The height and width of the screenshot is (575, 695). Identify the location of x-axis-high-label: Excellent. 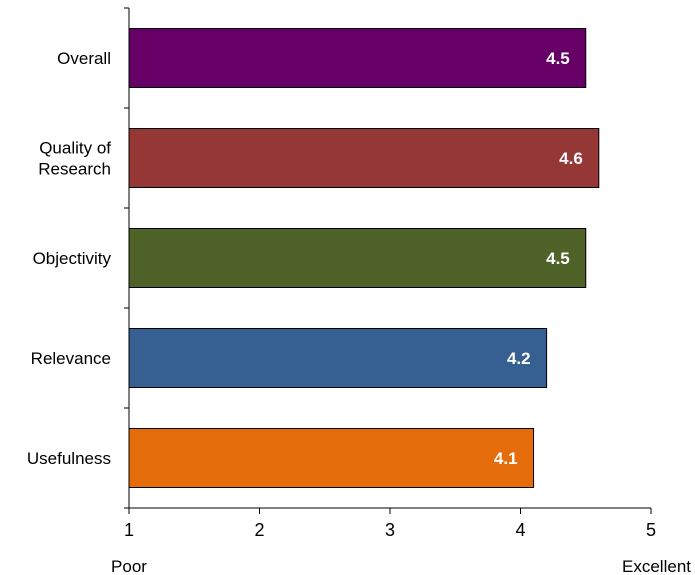
(656, 566).